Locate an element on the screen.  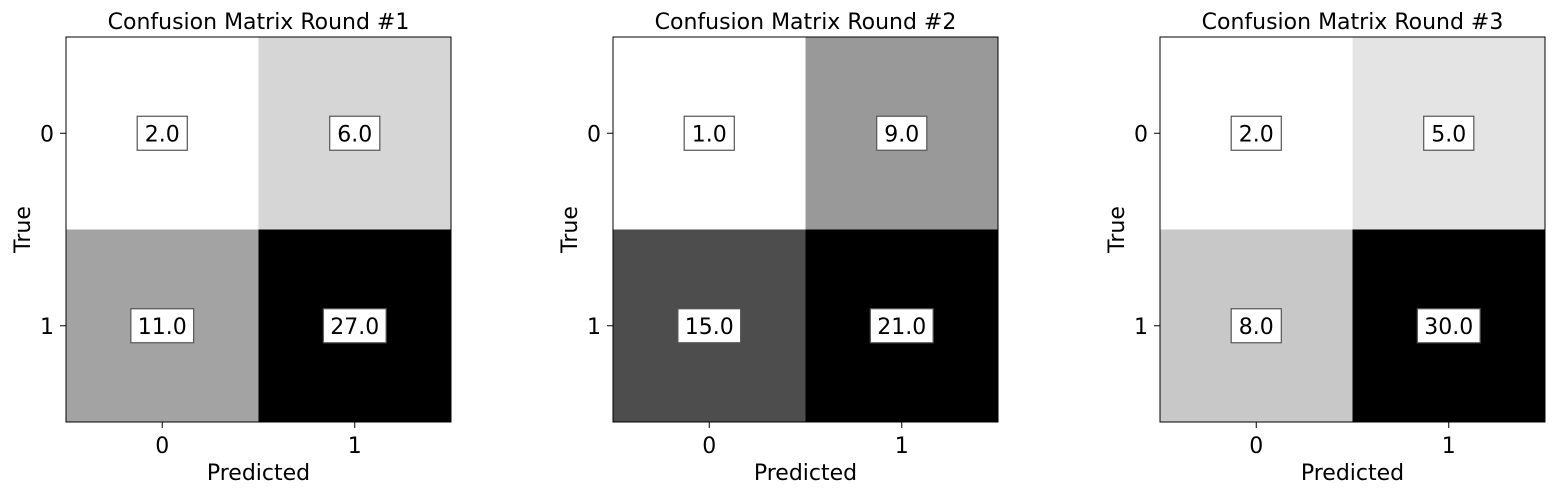
cell-value-label: 9.0 is located at coordinates (901, 134).